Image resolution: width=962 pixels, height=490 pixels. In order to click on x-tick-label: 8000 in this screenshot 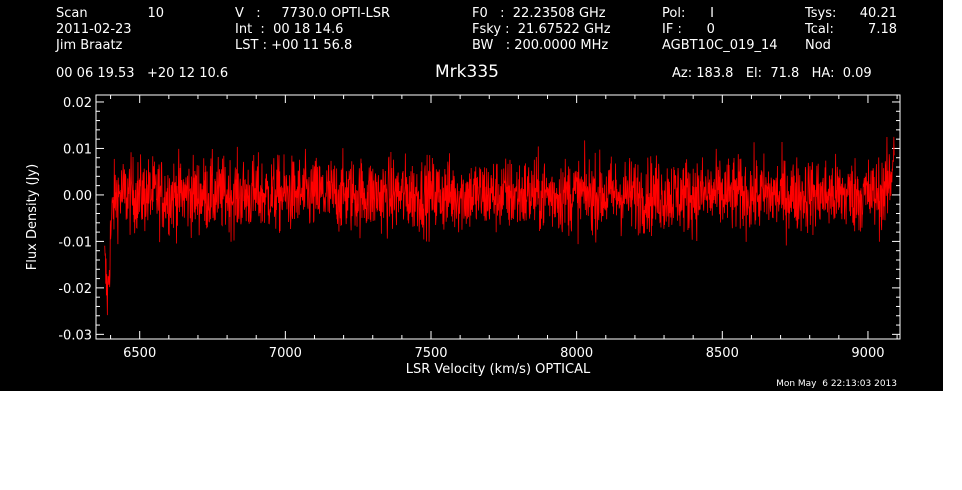, I will do `click(576, 353)`.